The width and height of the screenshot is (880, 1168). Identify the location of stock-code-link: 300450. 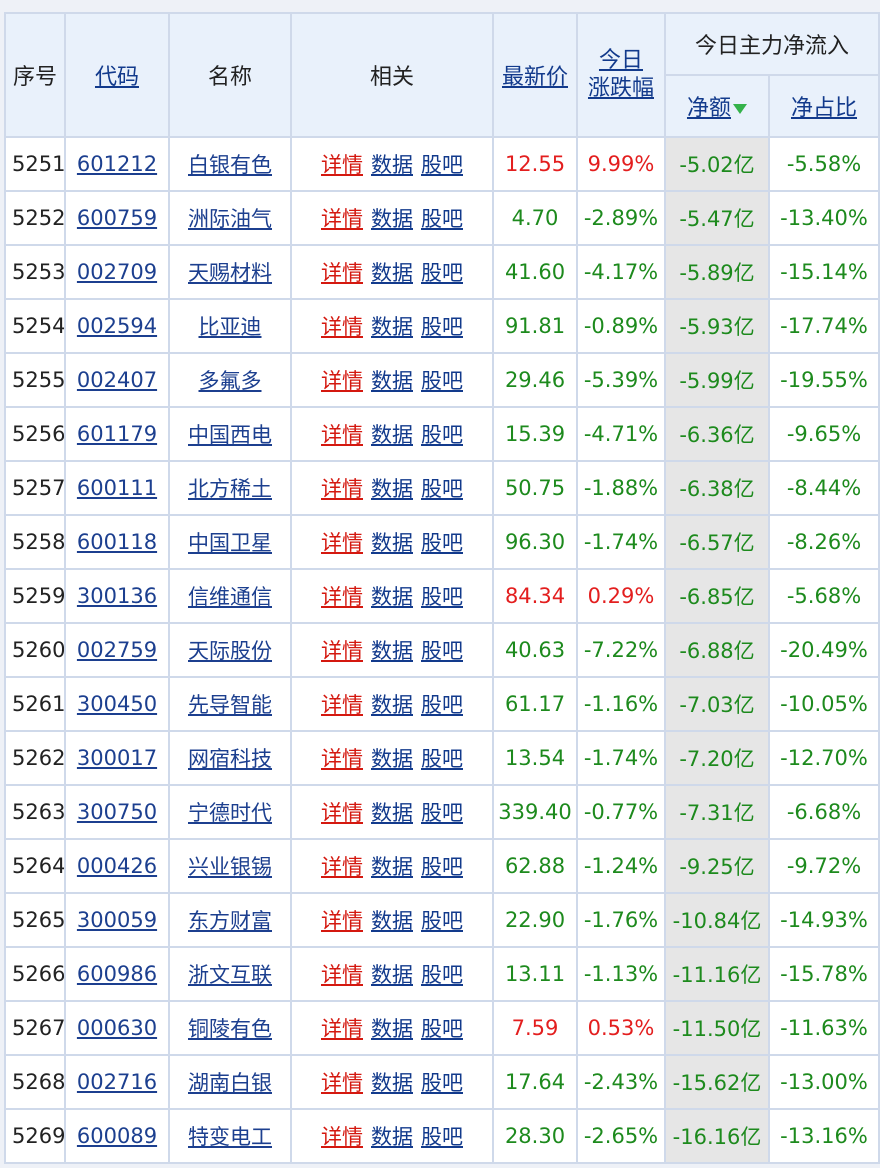
(117, 704).